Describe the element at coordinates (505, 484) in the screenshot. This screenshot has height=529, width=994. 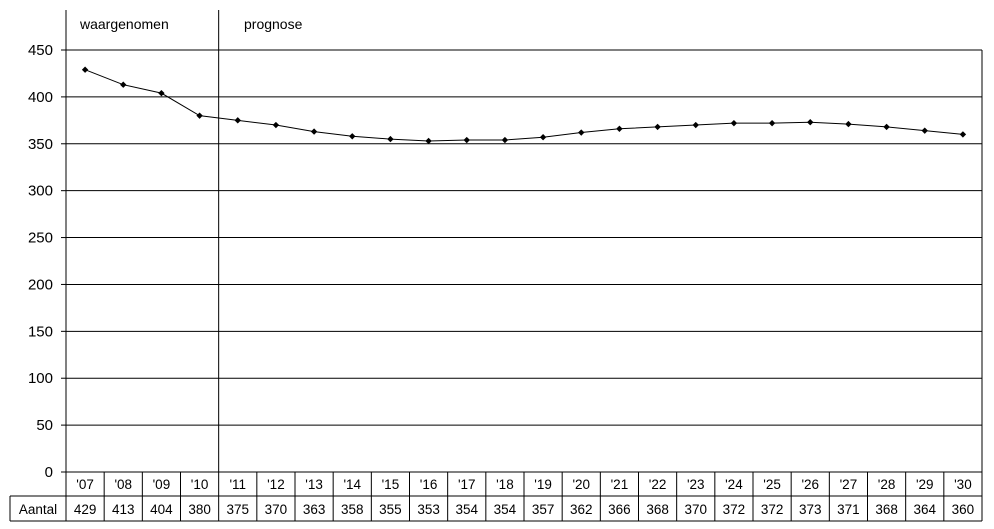
I see `x-tick-label: '18` at that location.